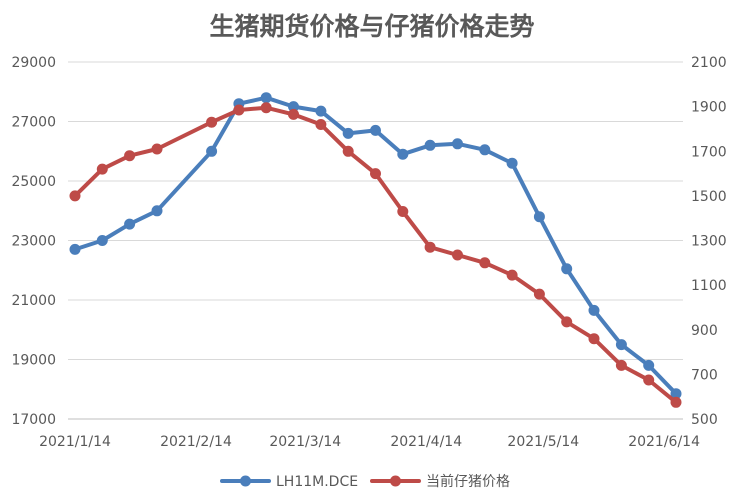  What do you see at coordinates (709, 286) in the screenshot?
I see `y-right-tick-label: 1100` at bounding box center [709, 286].